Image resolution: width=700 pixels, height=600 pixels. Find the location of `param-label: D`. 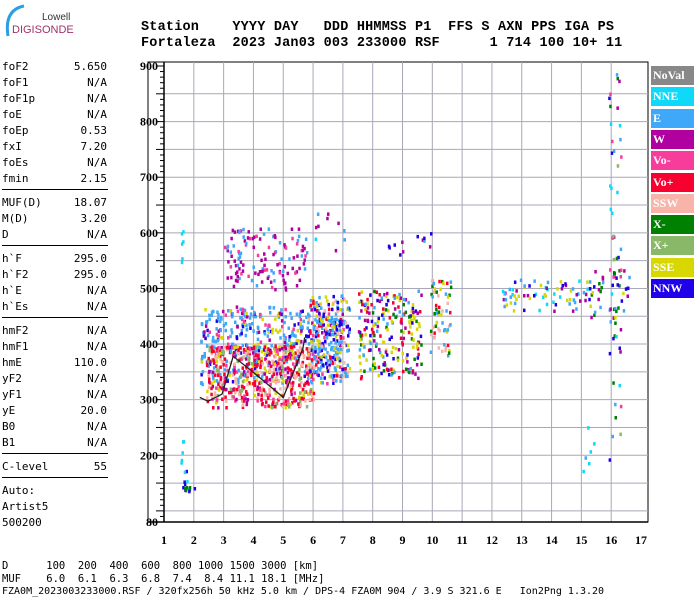

param-label: D is located at coordinates (5, 234).